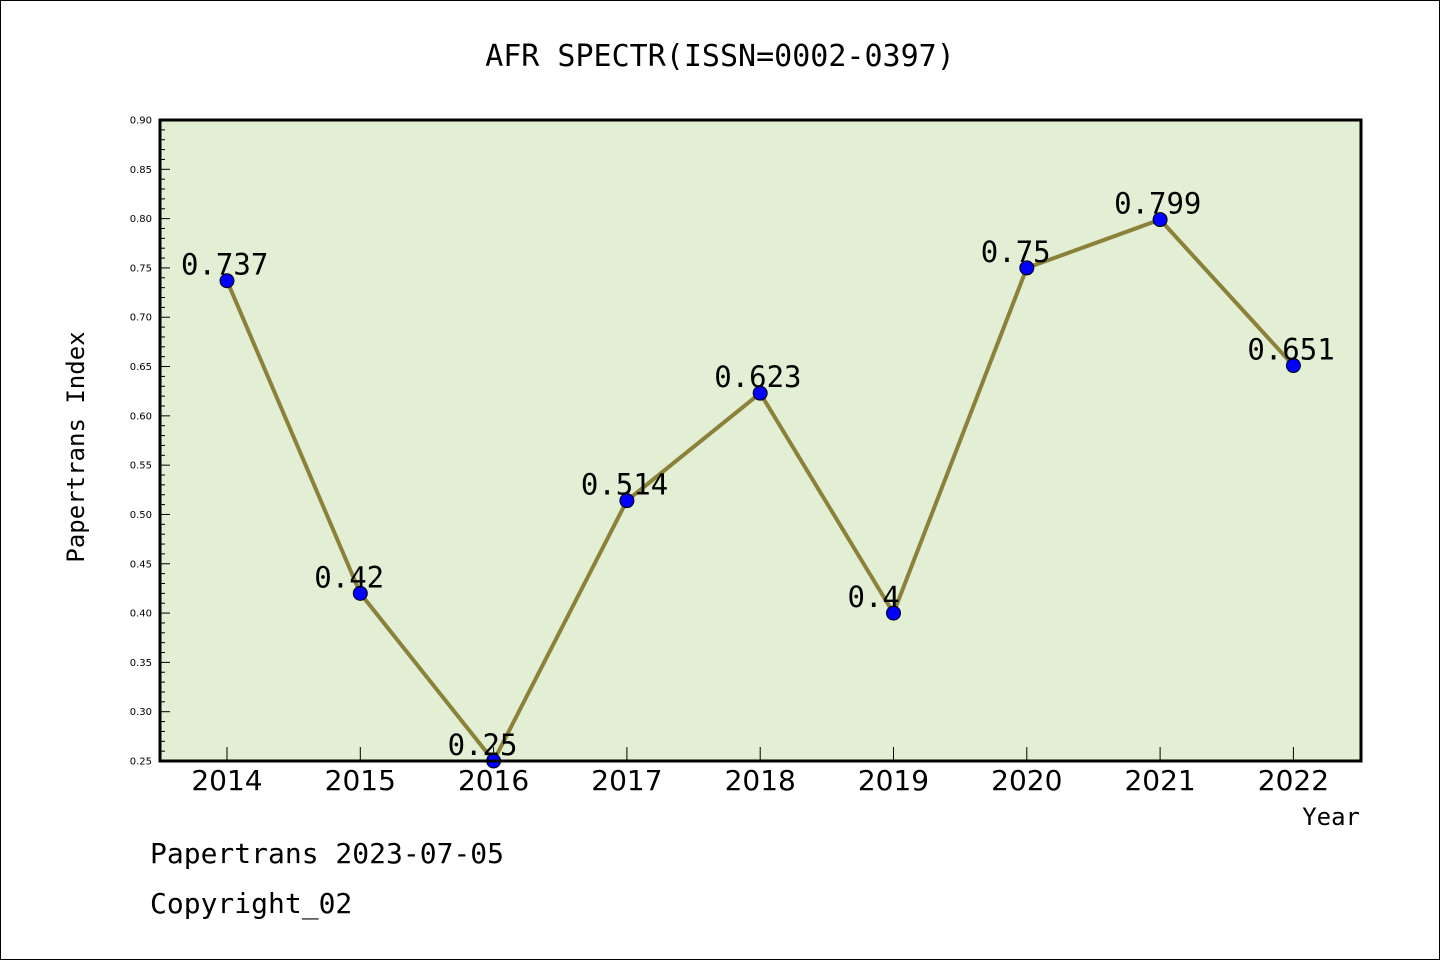  What do you see at coordinates (141, 712) in the screenshot?
I see `y-tick-label: 0.30` at bounding box center [141, 712].